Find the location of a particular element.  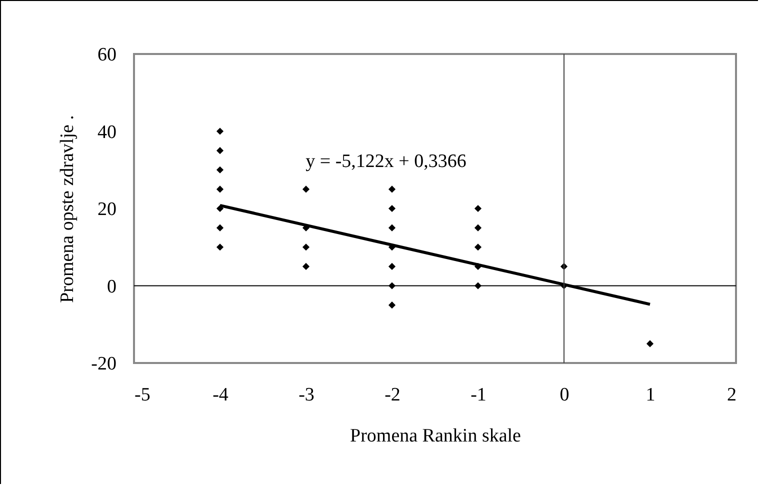

y-tick-label: -20 is located at coordinates (103, 364).